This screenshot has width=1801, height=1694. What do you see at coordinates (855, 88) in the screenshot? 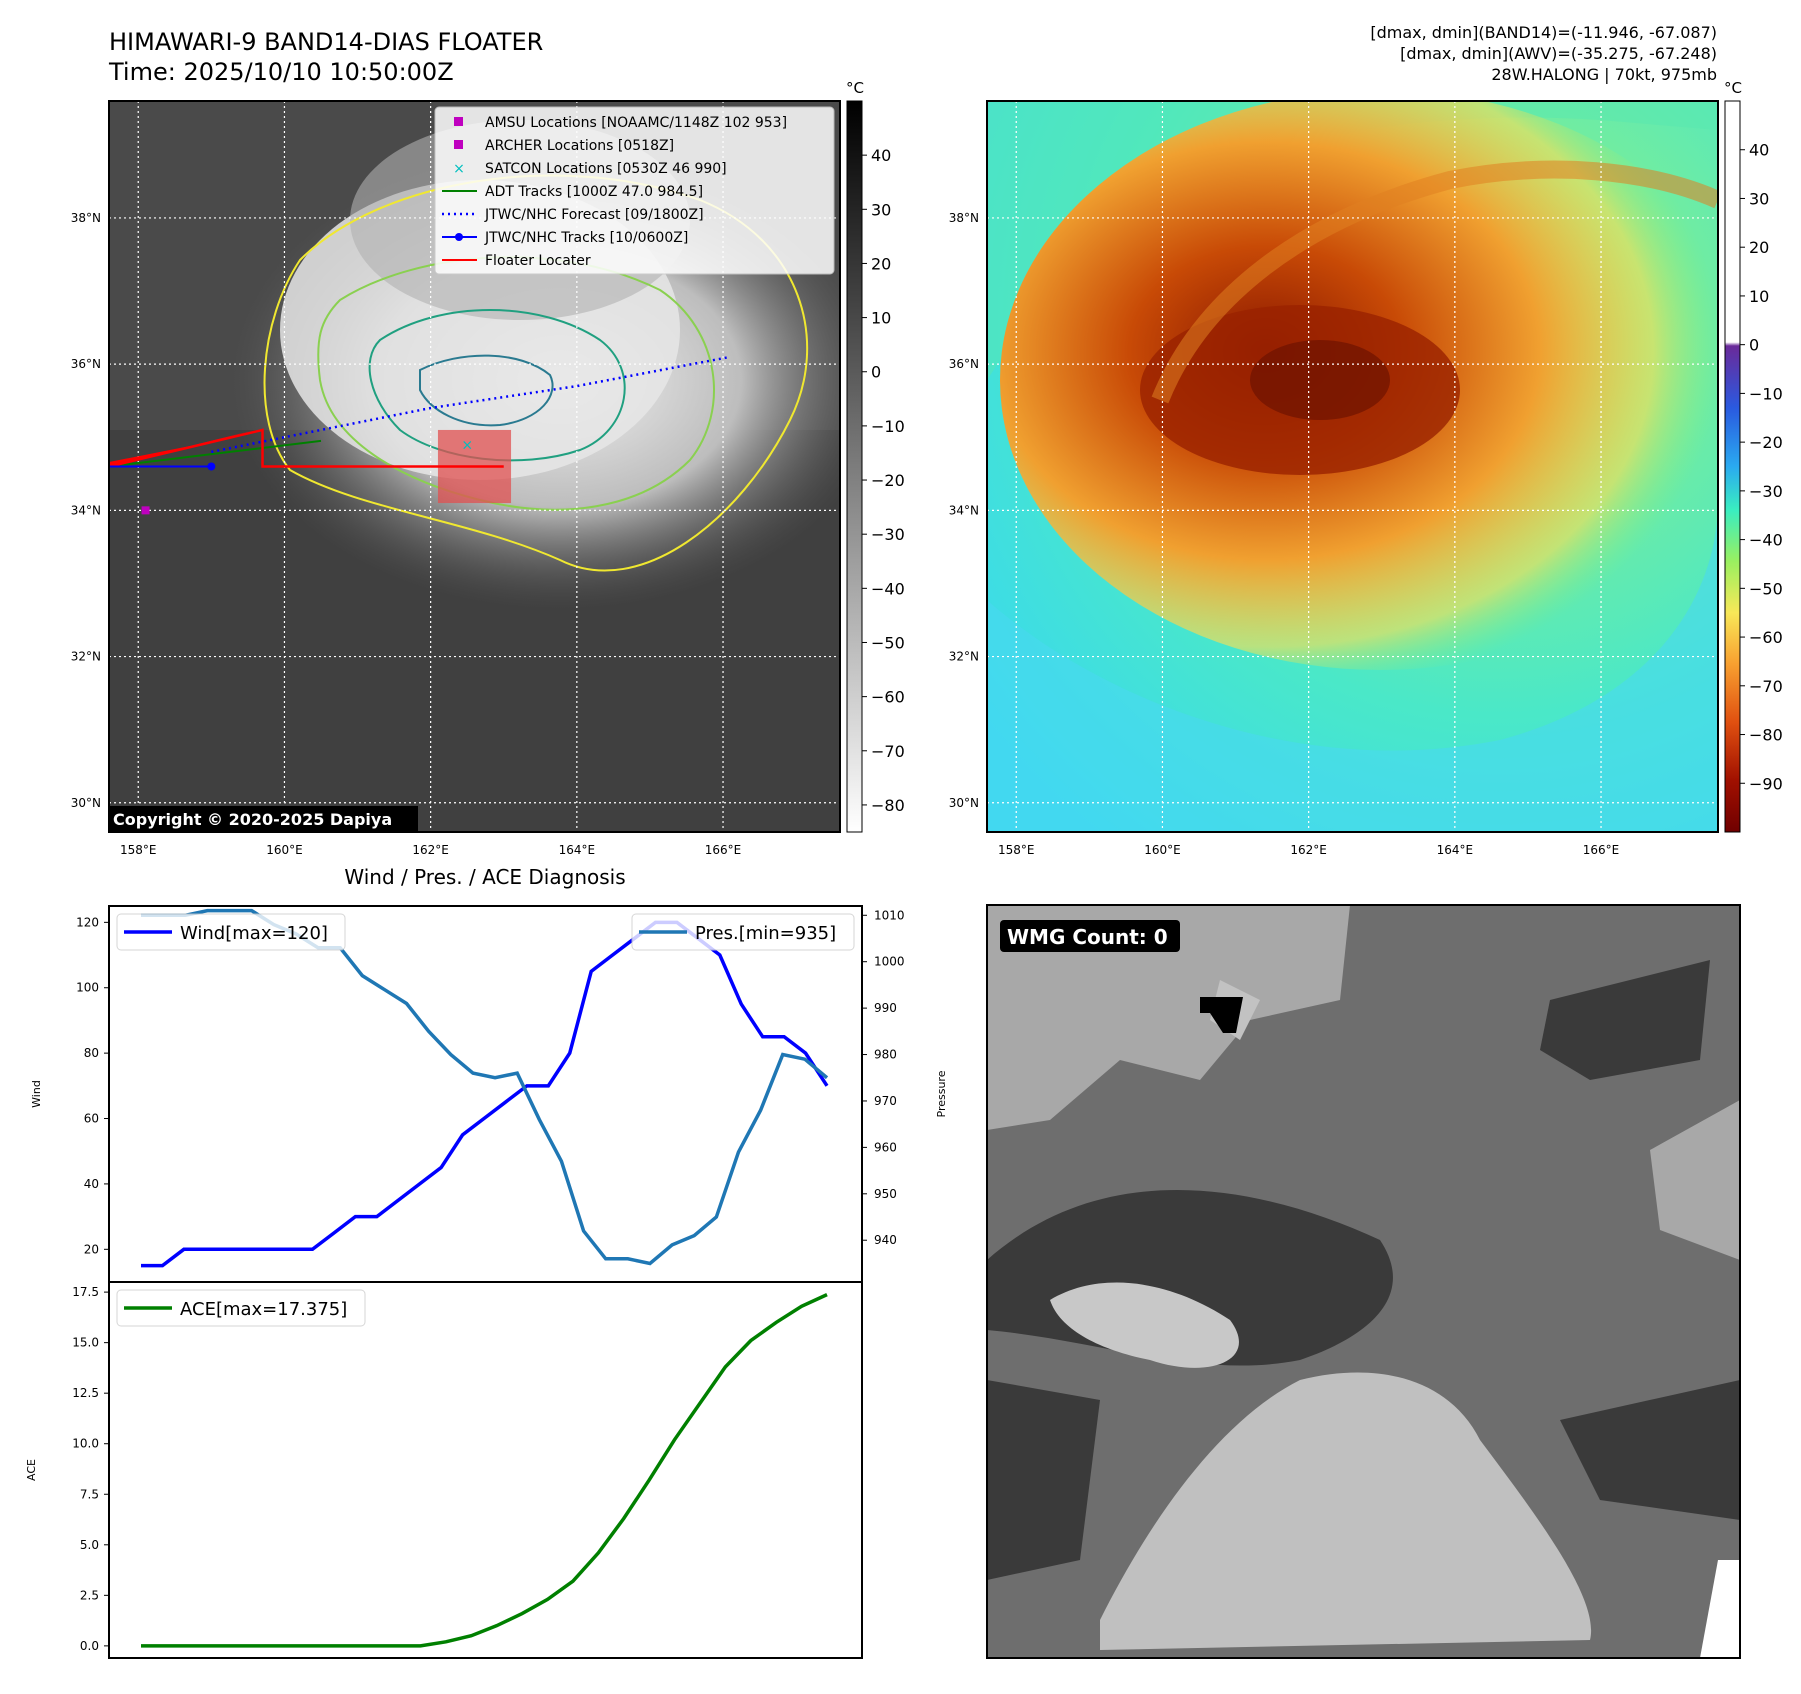
I see `ir-colorbar-unit: °C` at bounding box center [855, 88].